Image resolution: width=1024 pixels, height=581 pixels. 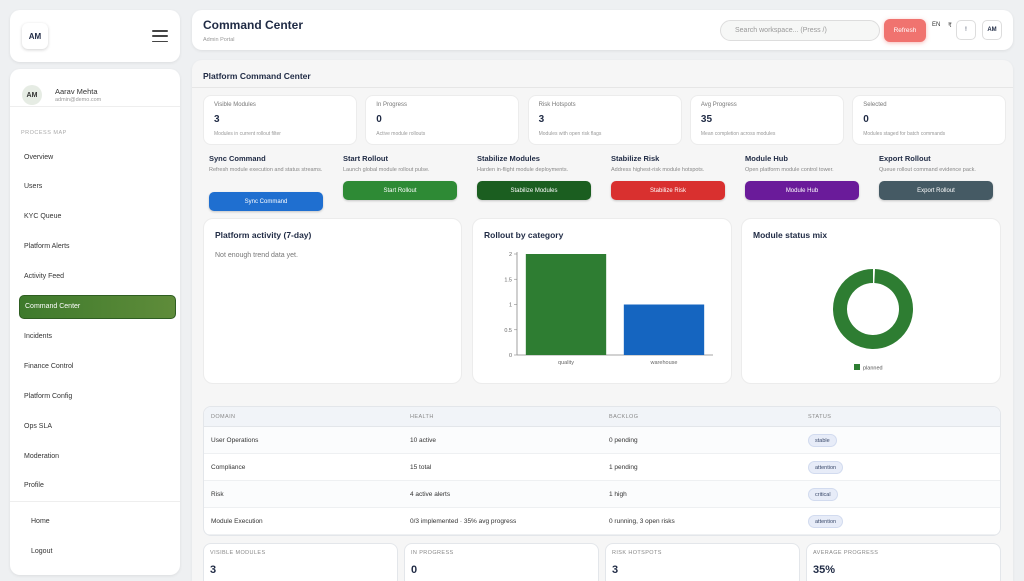 What do you see at coordinates (235, 105) in the screenshot?
I see `stat-label: Visible Modules` at bounding box center [235, 105].